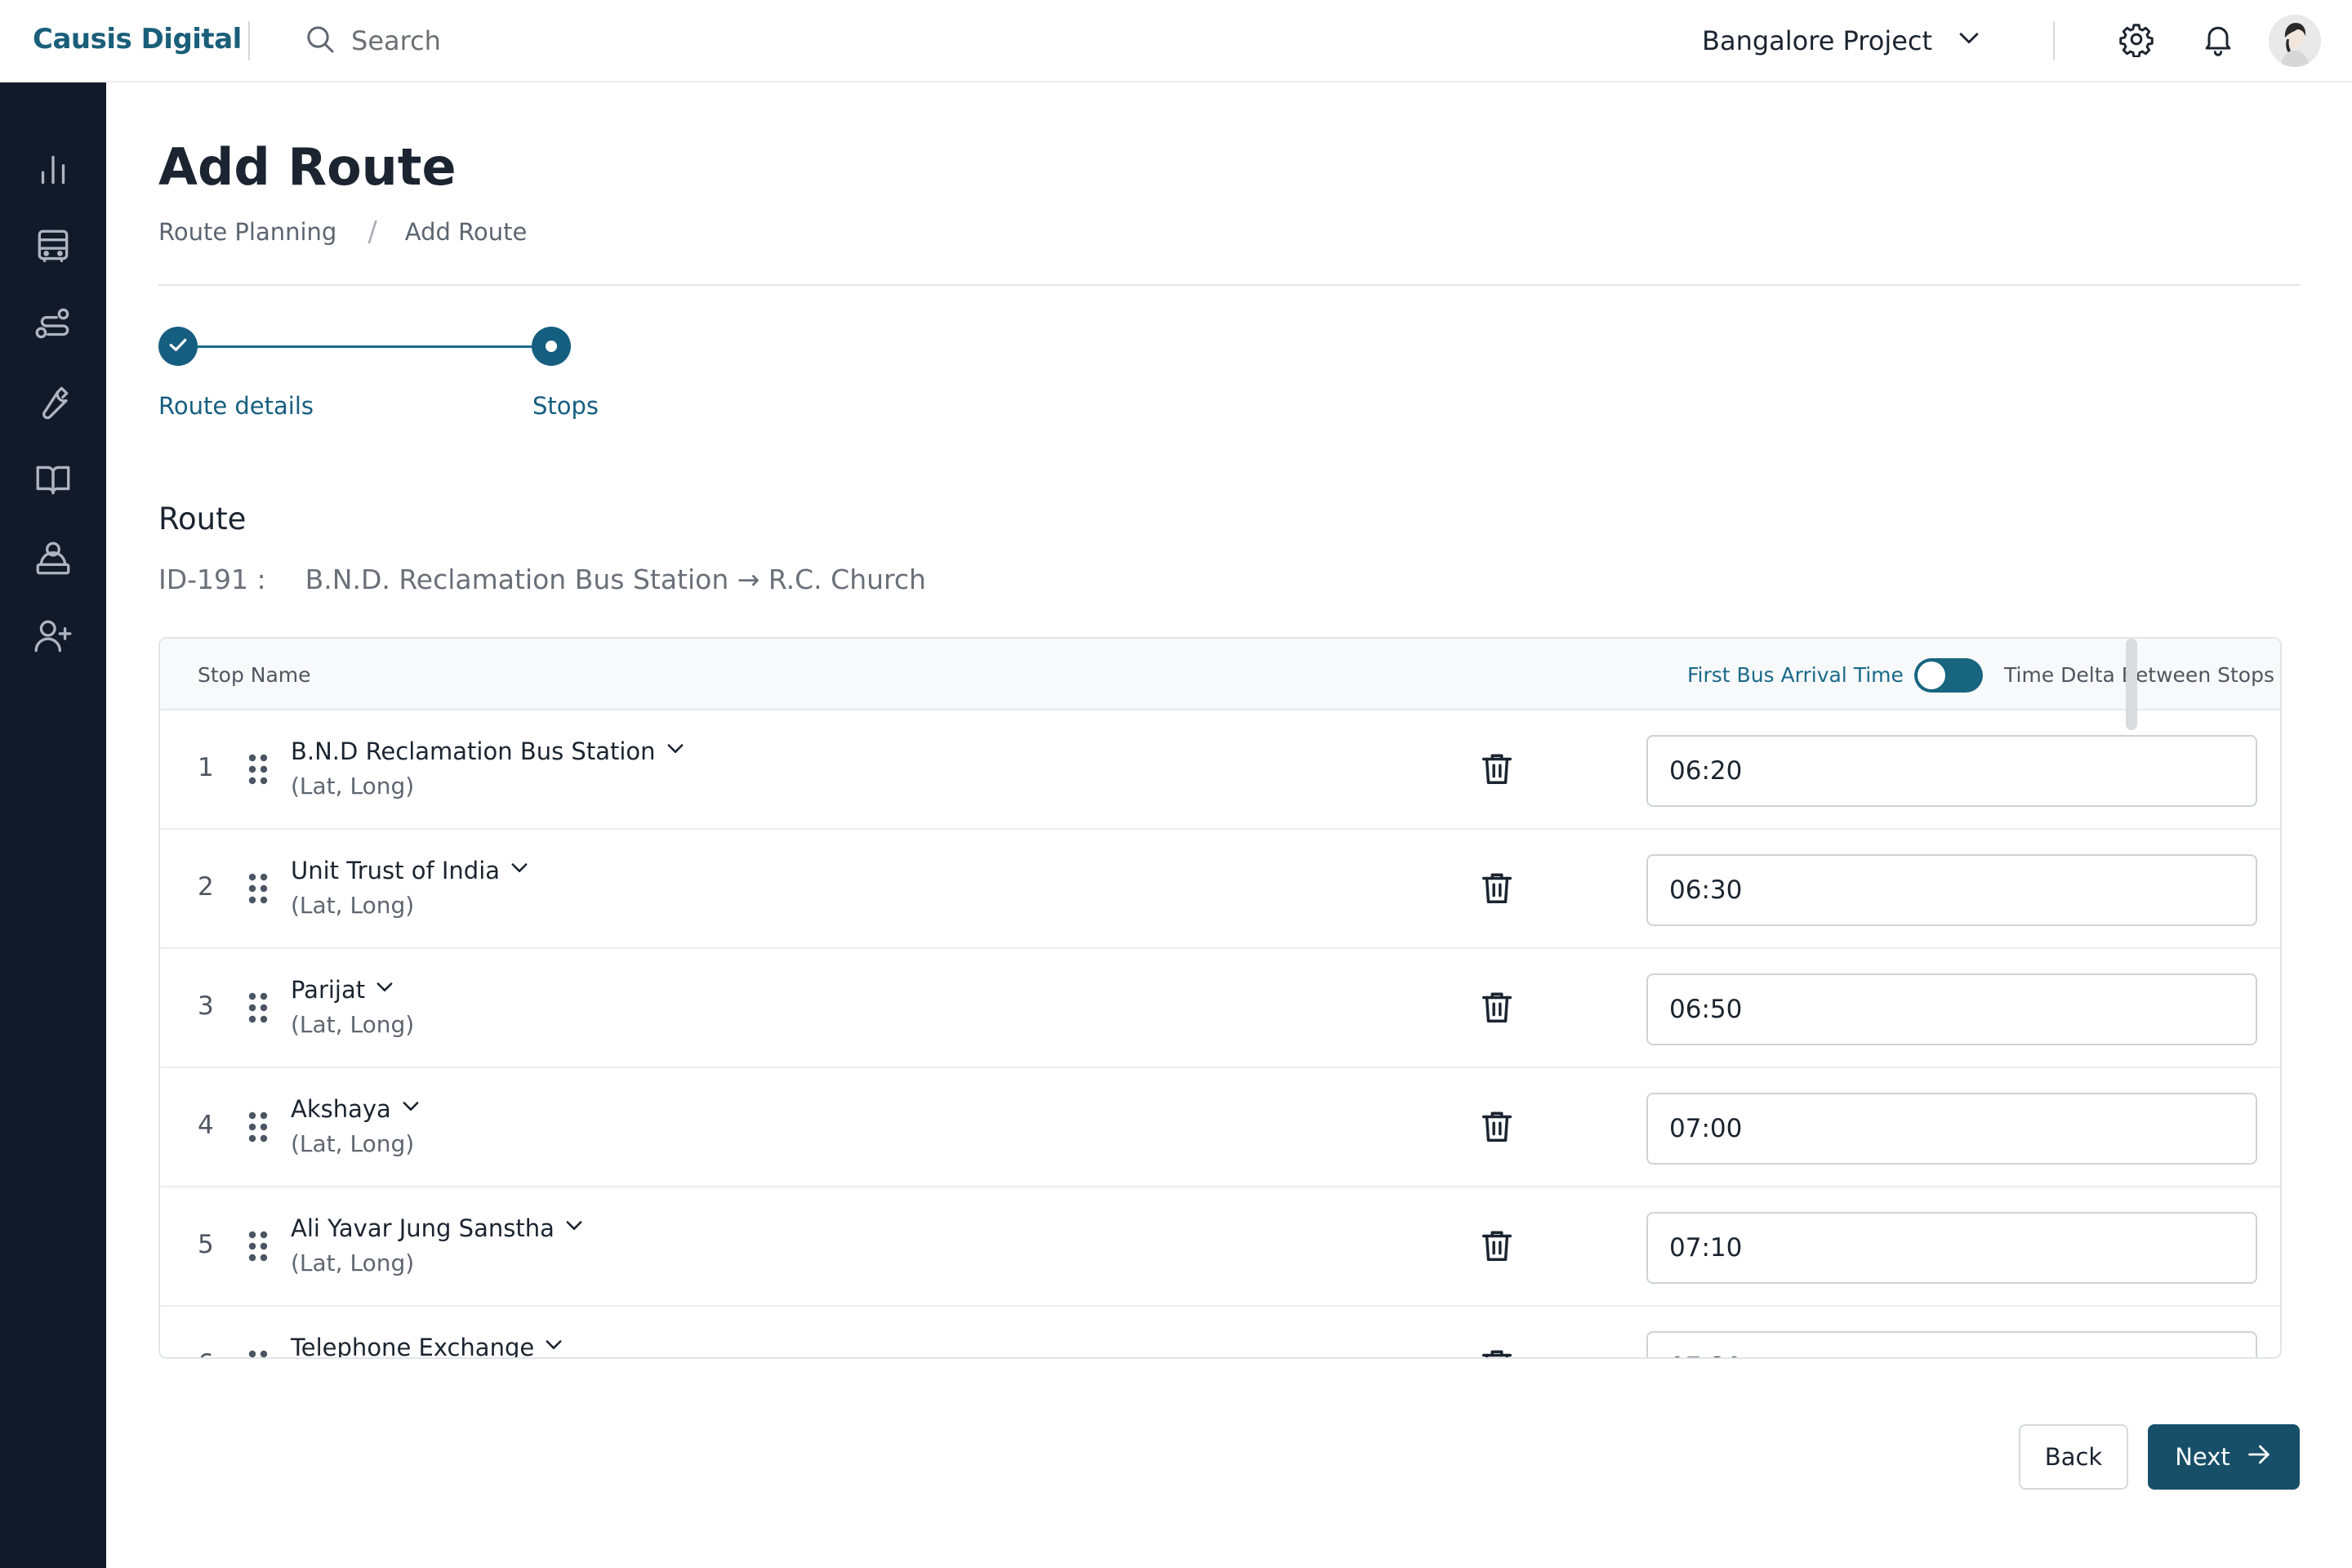 This screenshot has height=1568, width=2352. I want to click on book-icon, so click(53, 481).